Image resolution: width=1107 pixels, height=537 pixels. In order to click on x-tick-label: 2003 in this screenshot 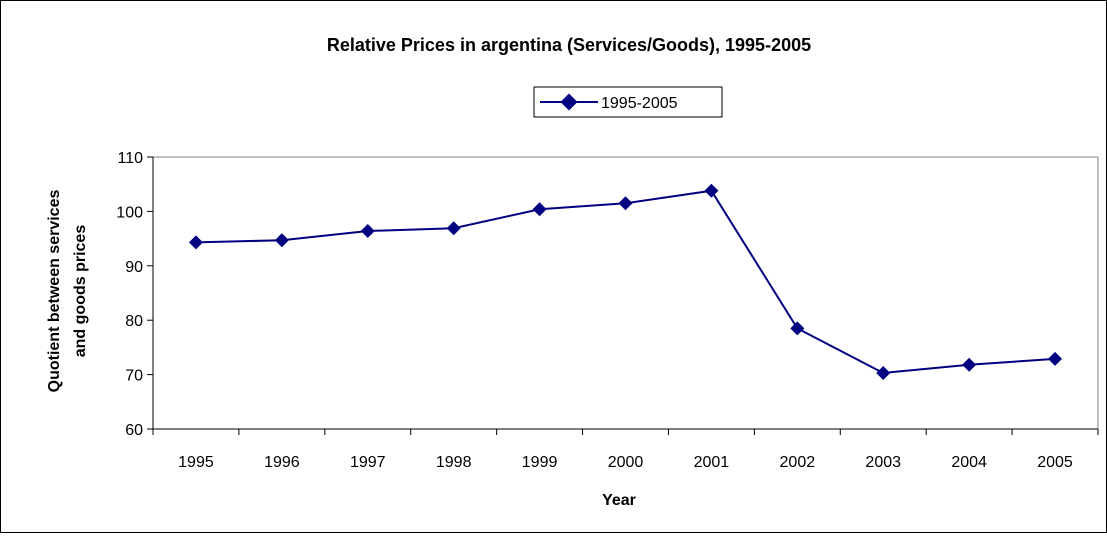, I will do `click(883, 462)`.